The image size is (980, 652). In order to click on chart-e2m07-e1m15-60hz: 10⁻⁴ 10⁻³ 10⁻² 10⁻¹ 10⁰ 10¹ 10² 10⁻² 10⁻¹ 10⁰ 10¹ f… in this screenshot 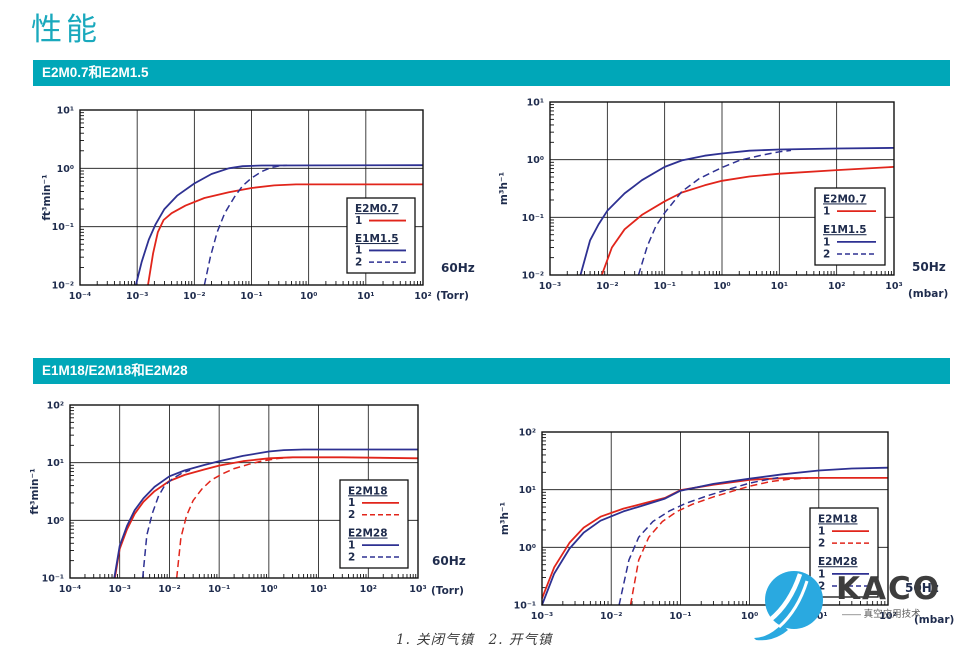, I will do `click(258, 204)`.